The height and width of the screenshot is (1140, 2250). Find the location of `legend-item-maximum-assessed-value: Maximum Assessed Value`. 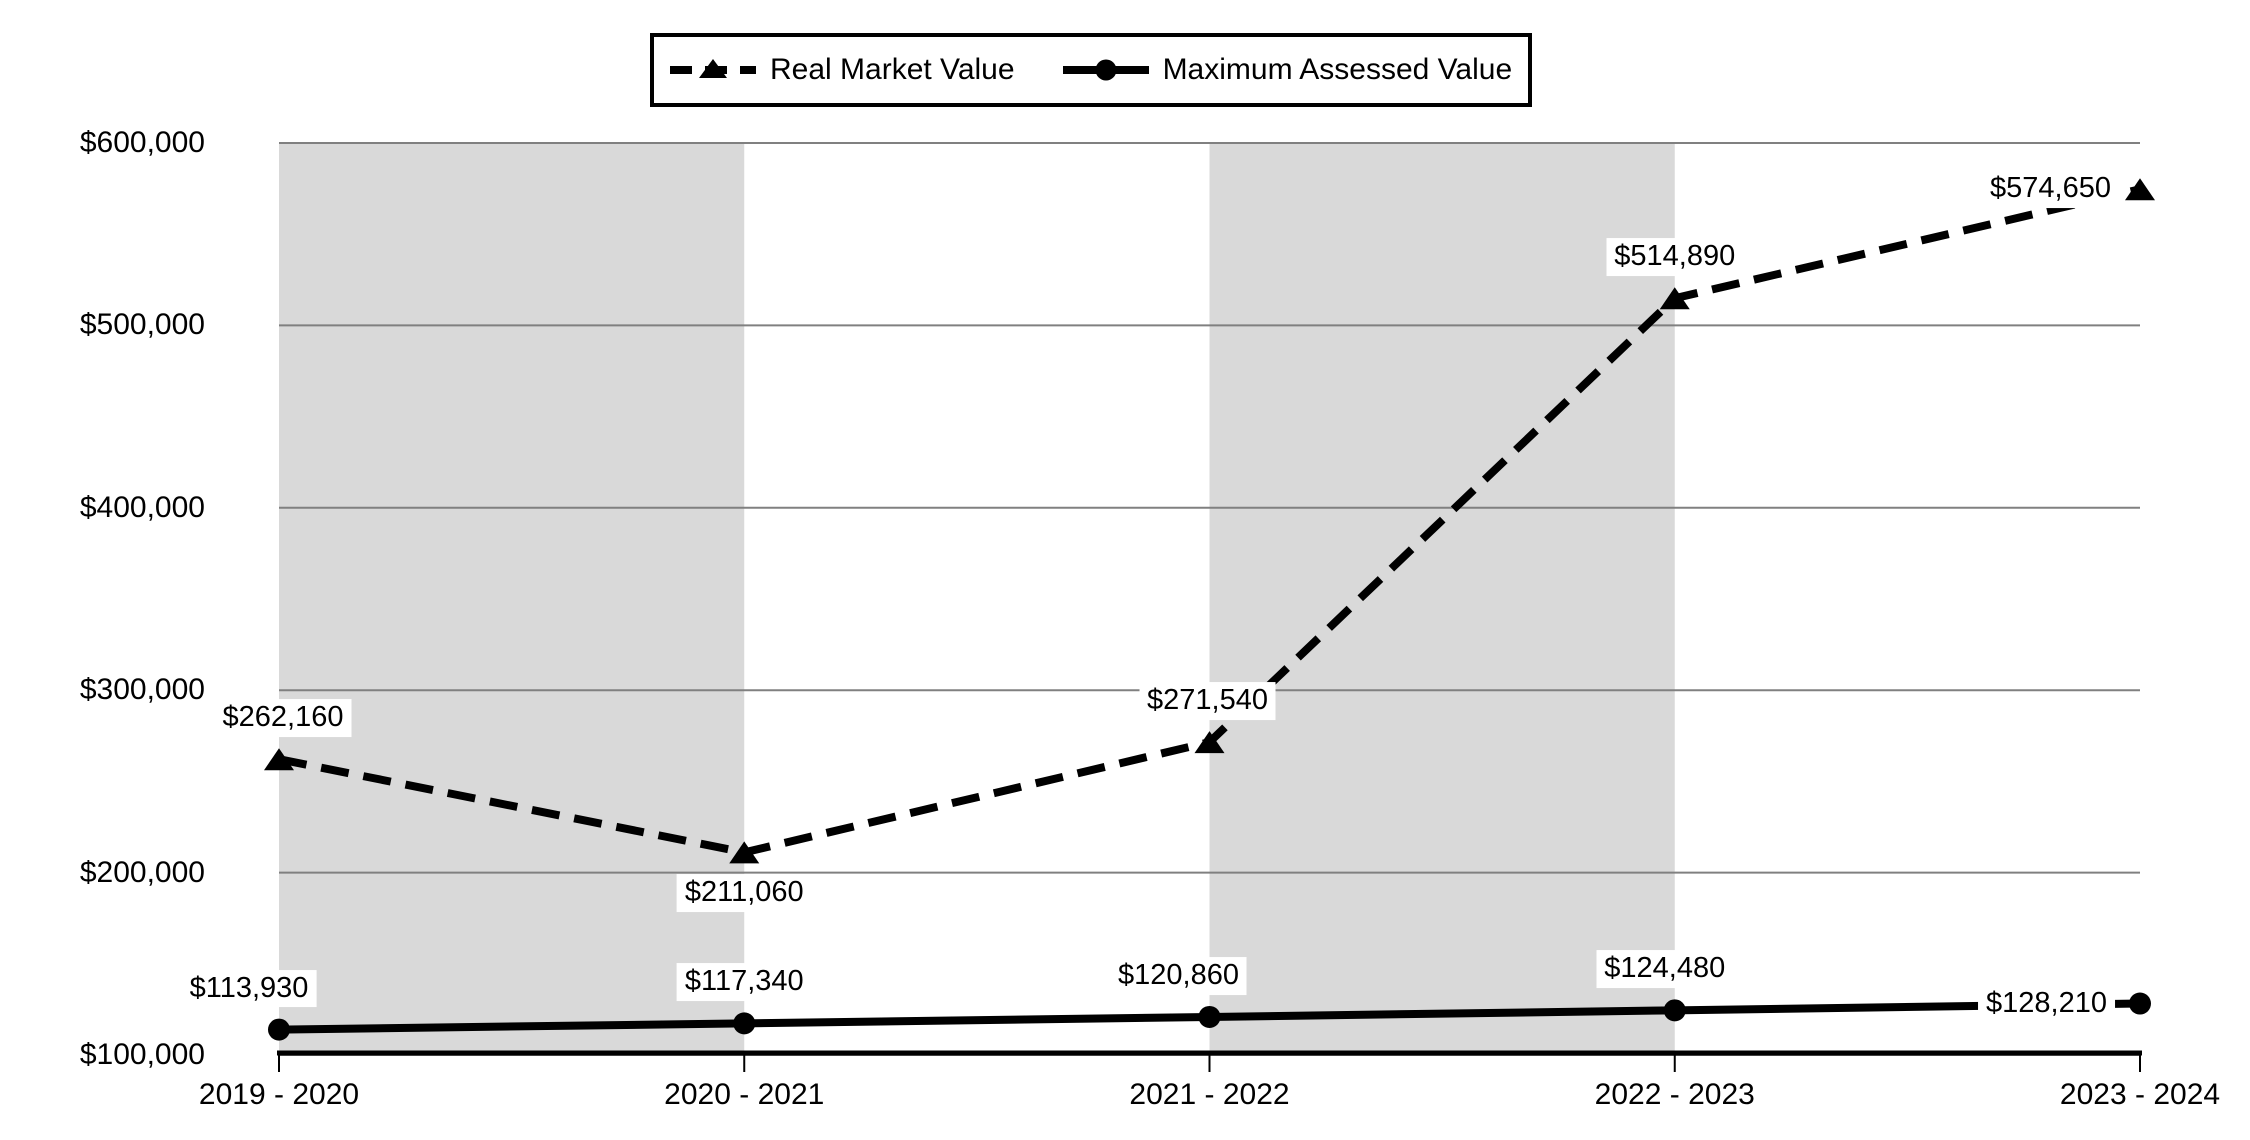

legend-item-maximum-assessed-value: Maximum Assessed Value is located at coordinates (1287, 70).